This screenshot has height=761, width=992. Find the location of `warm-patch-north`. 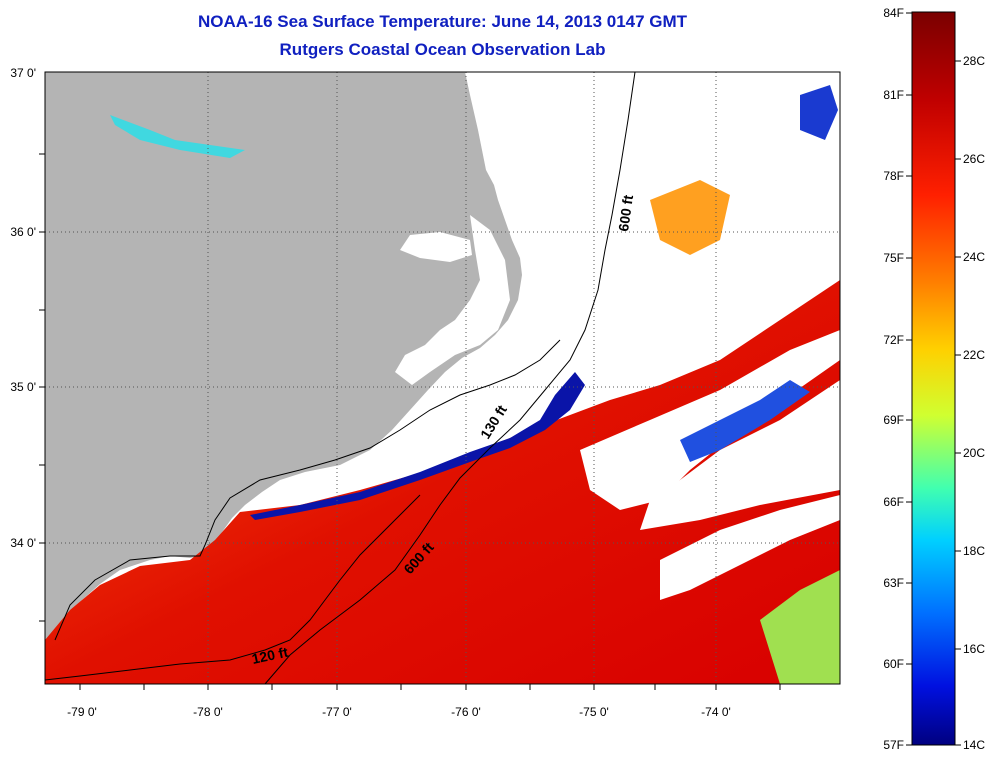

warm-patch-north is located at coordinates (690, 217).